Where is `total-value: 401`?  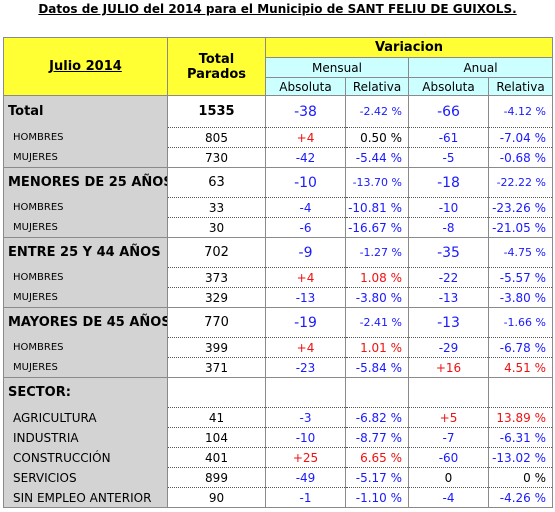
total-value: 401 is located at coordinates (216, 457).